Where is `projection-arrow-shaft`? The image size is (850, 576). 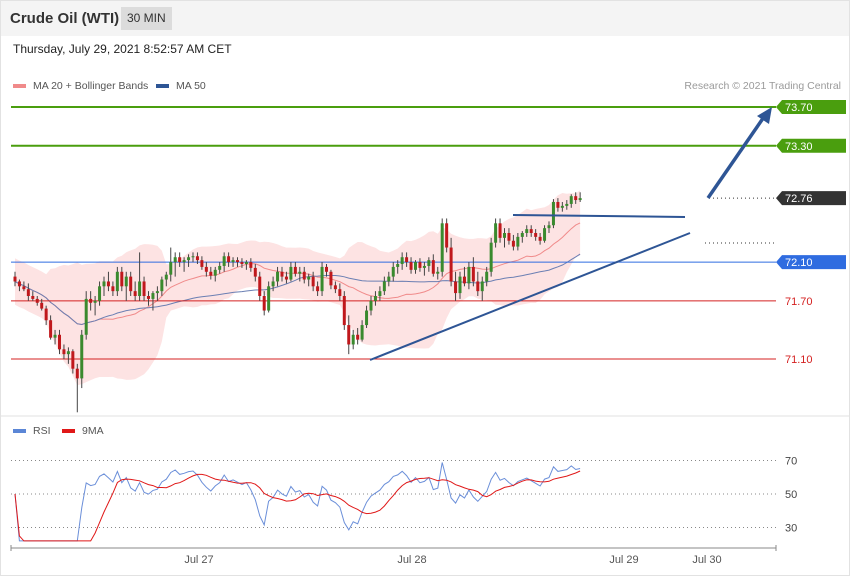
projection-arrow-shaft is located at coordinates (737, 156).